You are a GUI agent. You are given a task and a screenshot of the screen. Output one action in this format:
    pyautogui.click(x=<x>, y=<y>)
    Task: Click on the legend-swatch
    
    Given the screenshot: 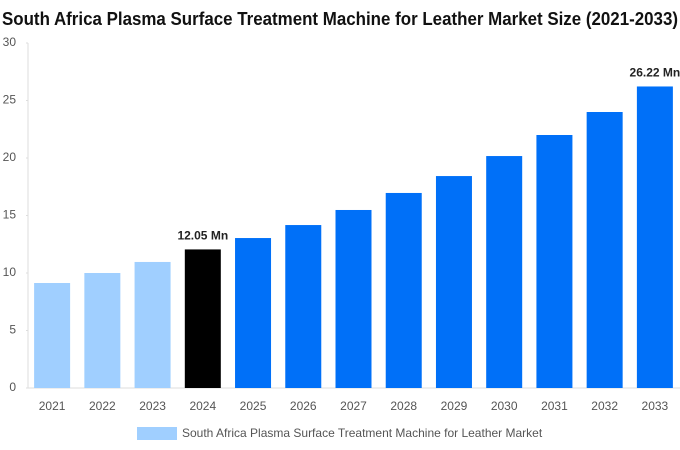 What is the action you would take?
    pyautogui.click(x=157, y=433)
    